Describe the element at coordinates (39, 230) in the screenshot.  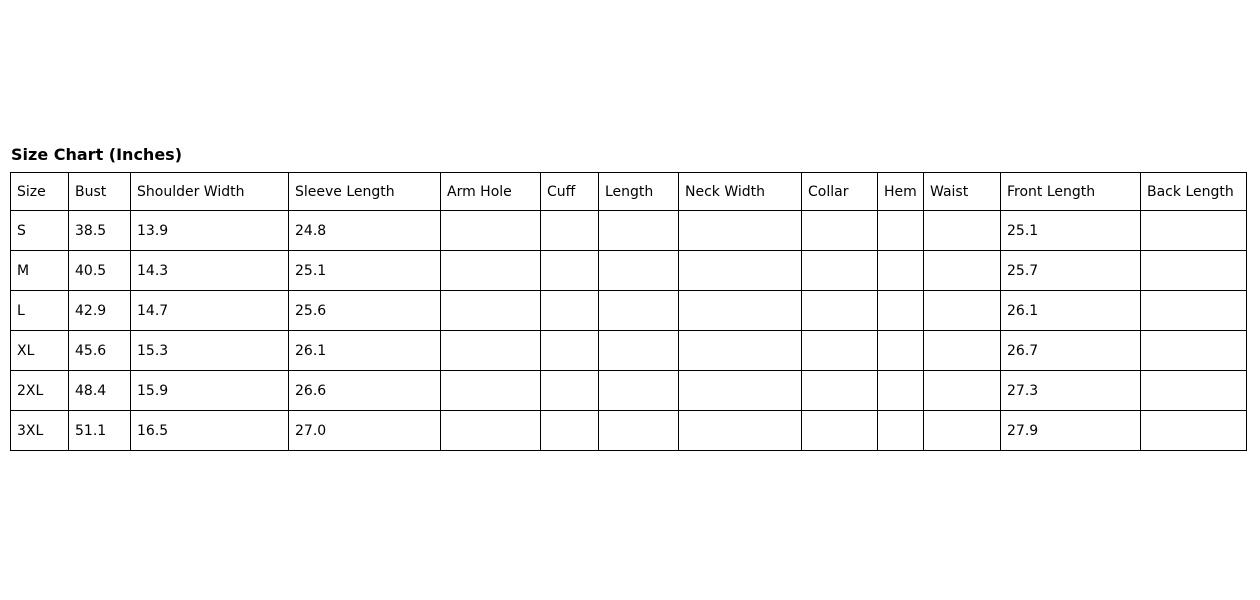
I see `size-label-cell: S` at that location.